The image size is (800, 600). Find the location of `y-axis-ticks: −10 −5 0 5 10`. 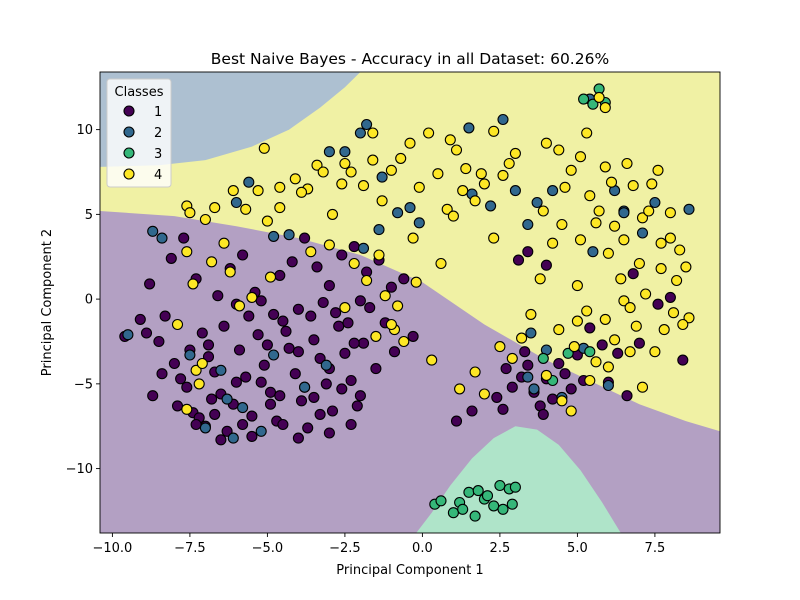

y-axis-ticks: −10 −5 0 5 10 is located at coordinates (83, 300).